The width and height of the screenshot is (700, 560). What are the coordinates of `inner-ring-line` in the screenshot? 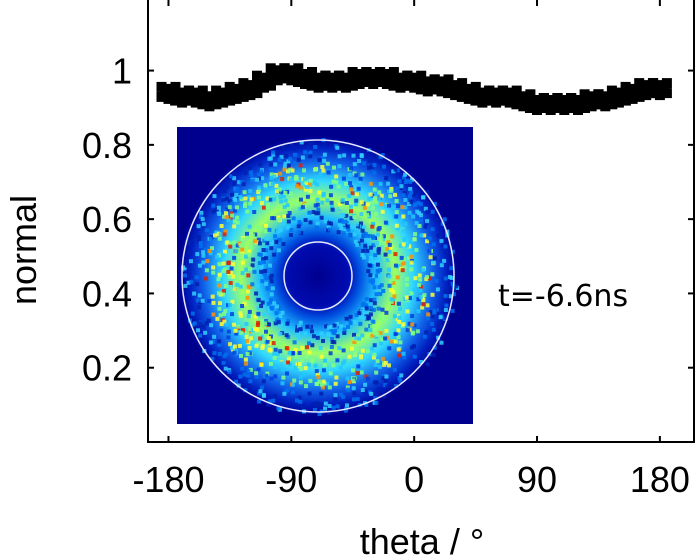 It's located at (318, 276).